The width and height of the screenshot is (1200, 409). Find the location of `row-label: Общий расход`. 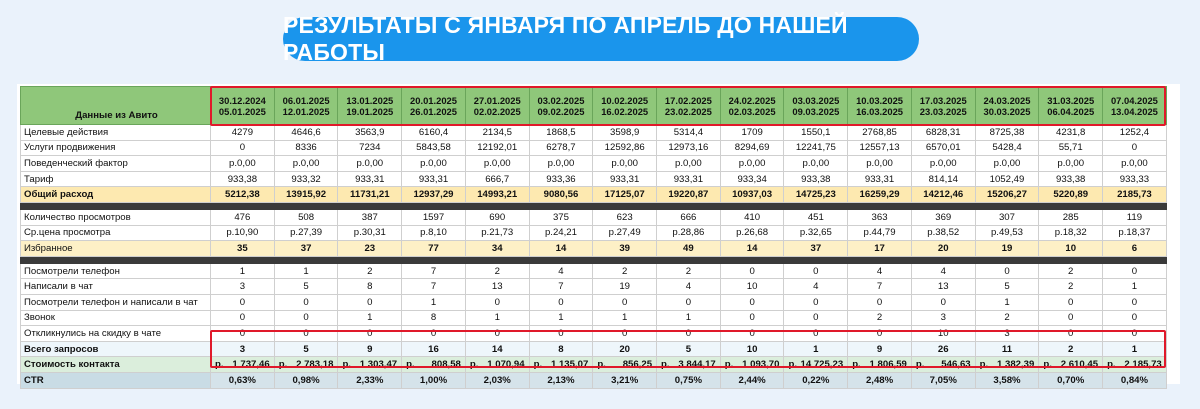

row-label: Общий расход is located at coordinates (115, 194).